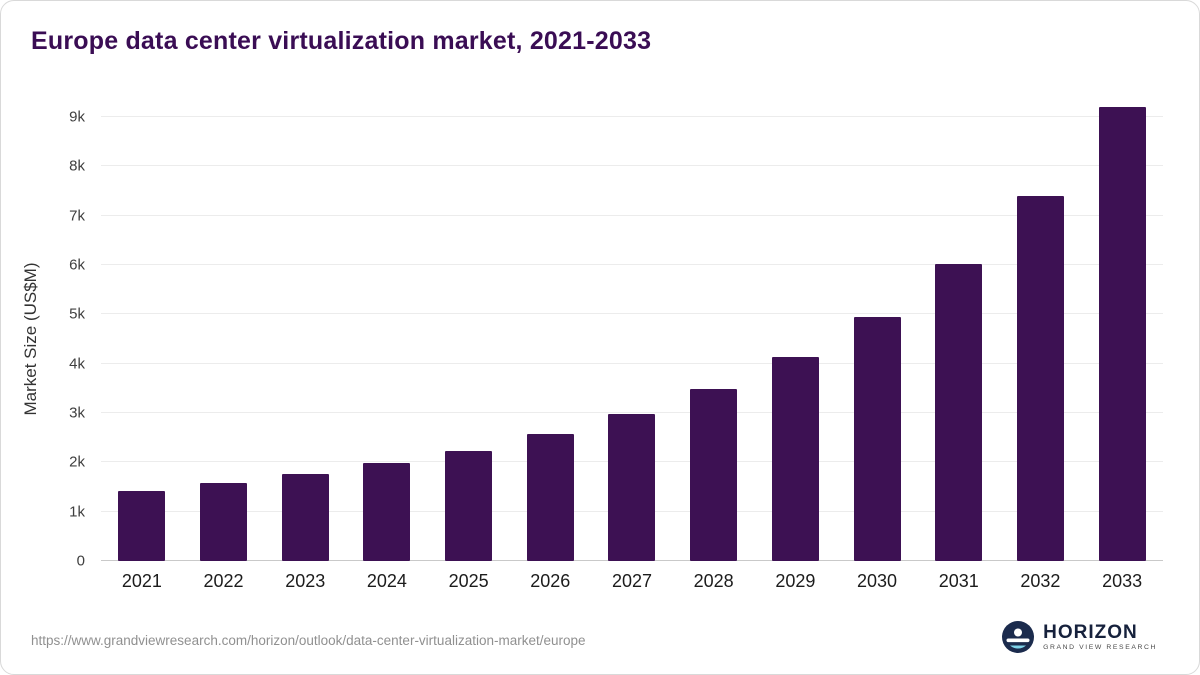 The width and height of the screenshot is (1200, 675). I want to click on bar-2027, so click(632, 487).